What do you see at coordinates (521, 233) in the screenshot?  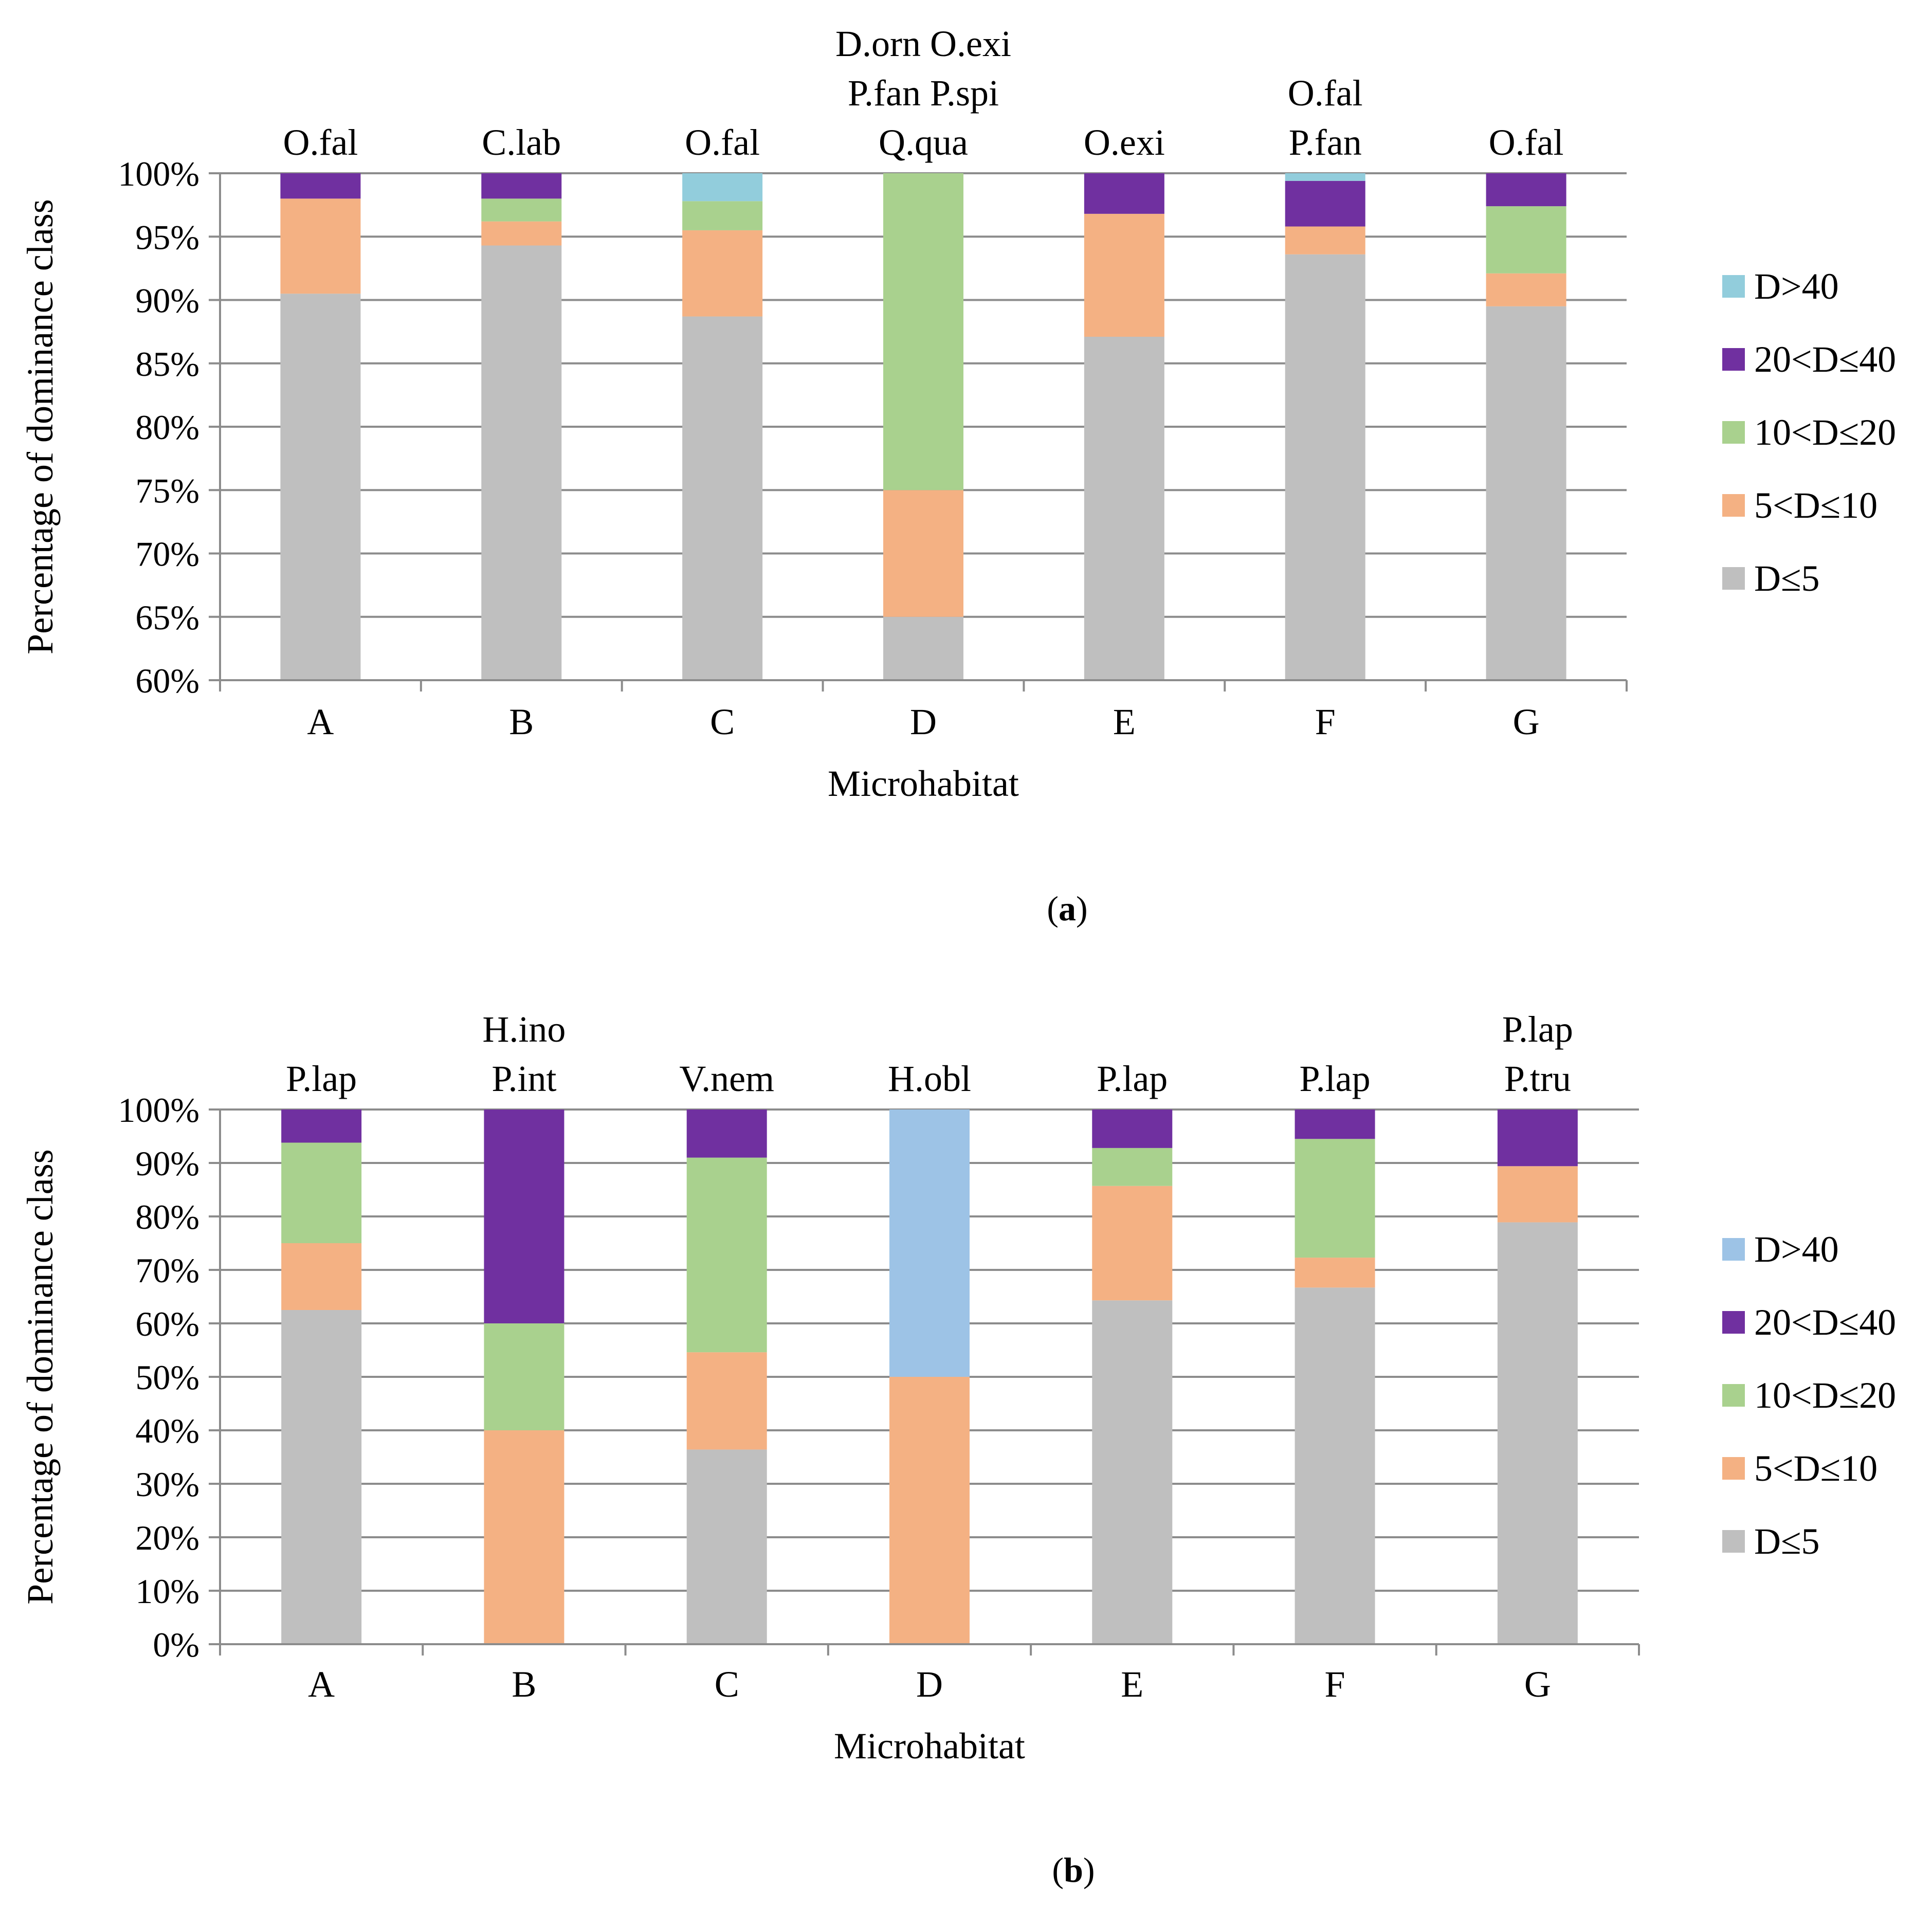 I see `panel-a-bar-B-5<D≤10` at bounding box center [521, 233].